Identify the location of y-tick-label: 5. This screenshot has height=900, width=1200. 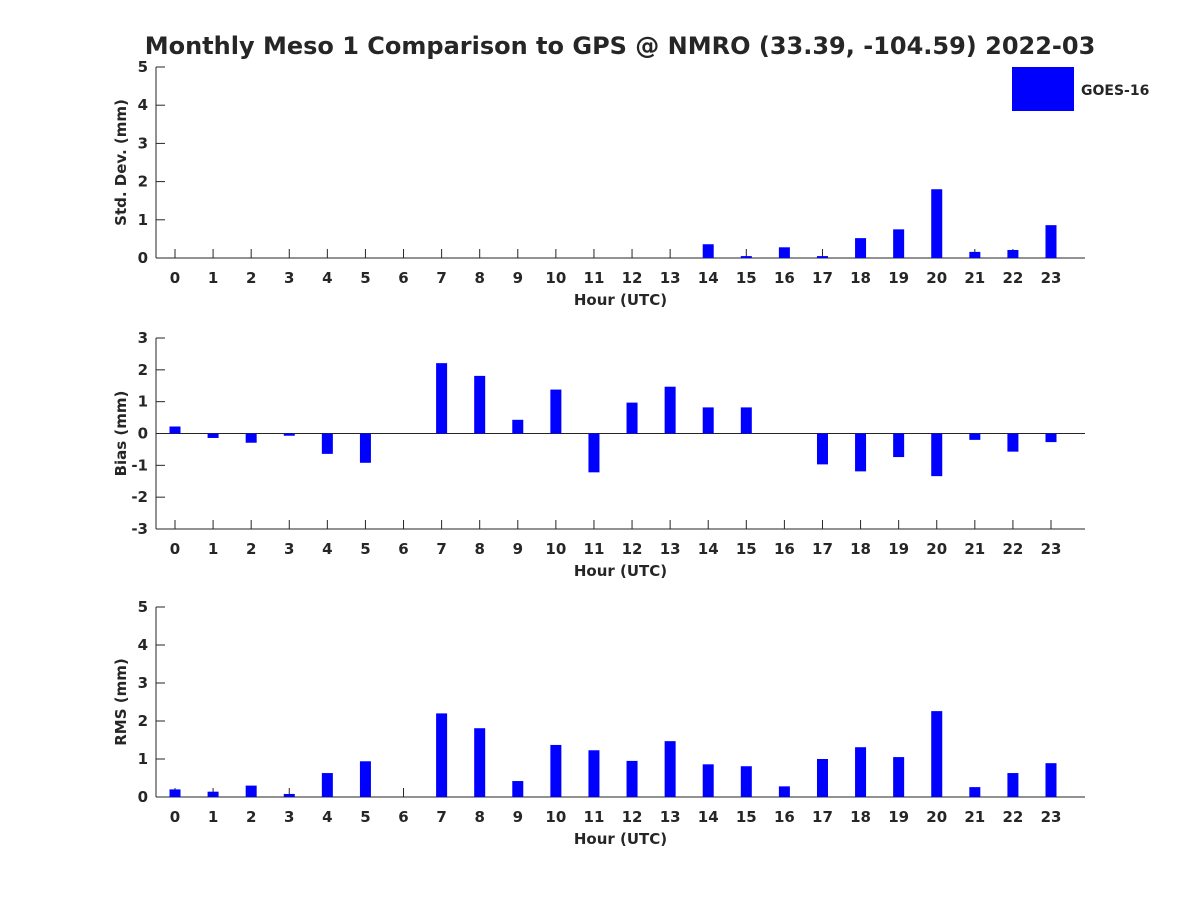
(143, 67).